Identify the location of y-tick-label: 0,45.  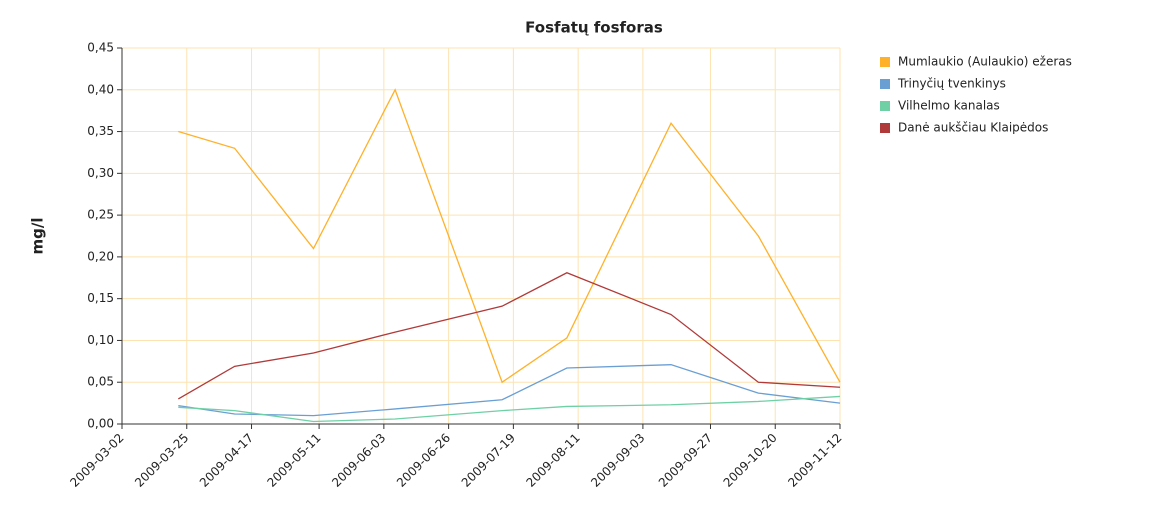
(100, 48).